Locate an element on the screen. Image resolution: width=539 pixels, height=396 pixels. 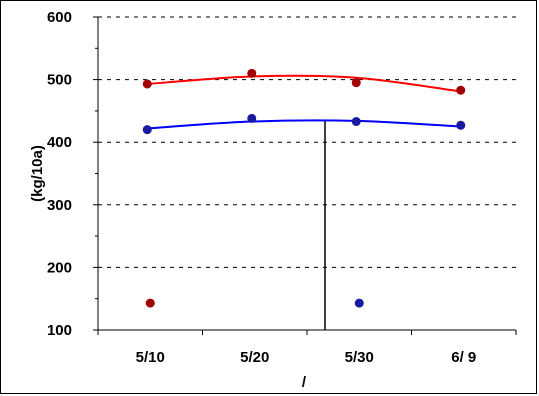
y-tick-label-400: 400 is located at coordinates (59, 142).